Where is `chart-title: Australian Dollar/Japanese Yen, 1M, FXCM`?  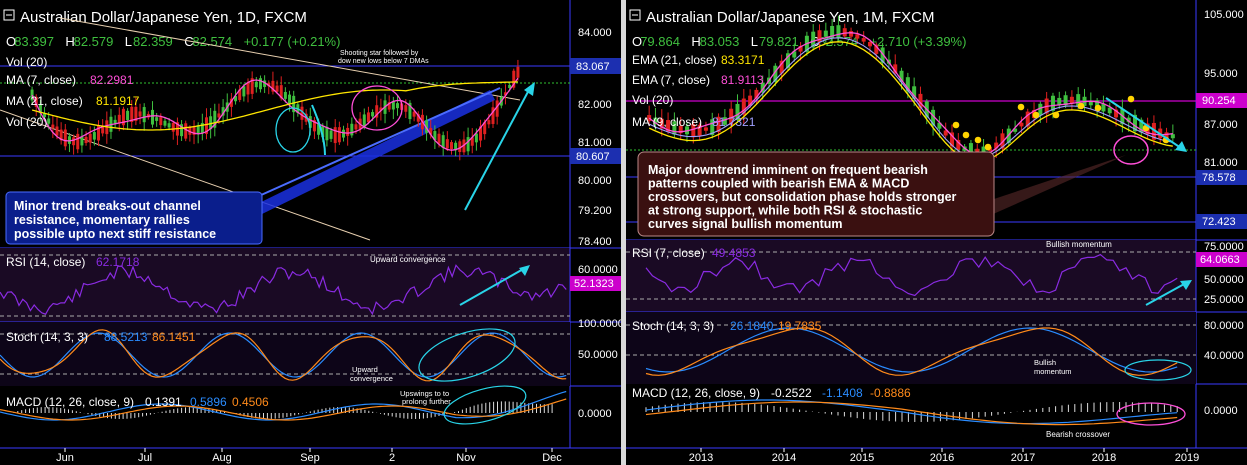 chart-title: Australian Dollar/Japanese Yen, 1M, FXCM is located at coordinates (790, 17).